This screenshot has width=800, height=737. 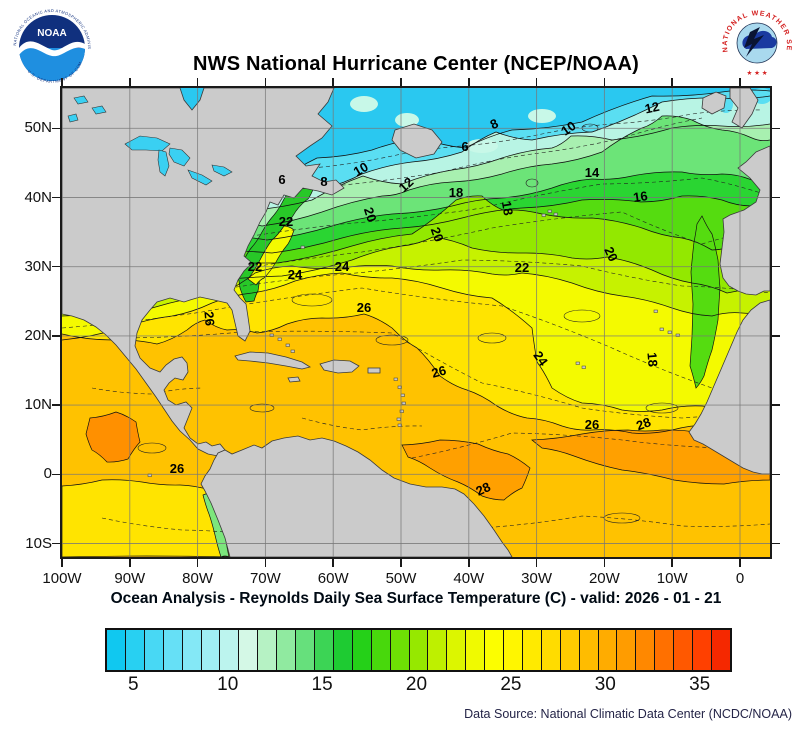 What do you see at coordinates (62, 578) in the screenshot?
I see `x-axis-label: 100W` at bounding box center [62, 578].